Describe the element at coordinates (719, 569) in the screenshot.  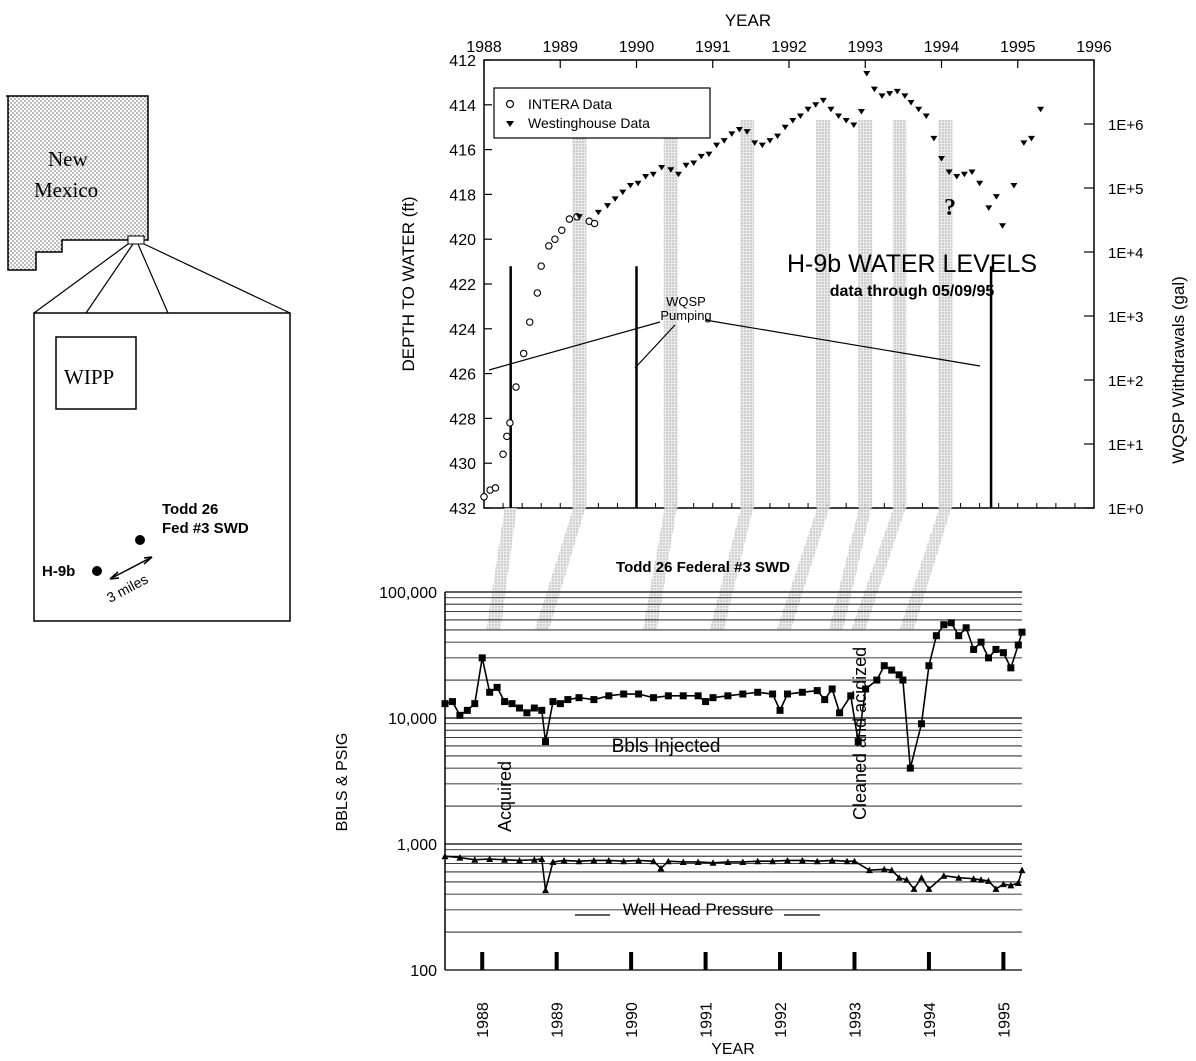
I see `chart-correlation-links` at that location.